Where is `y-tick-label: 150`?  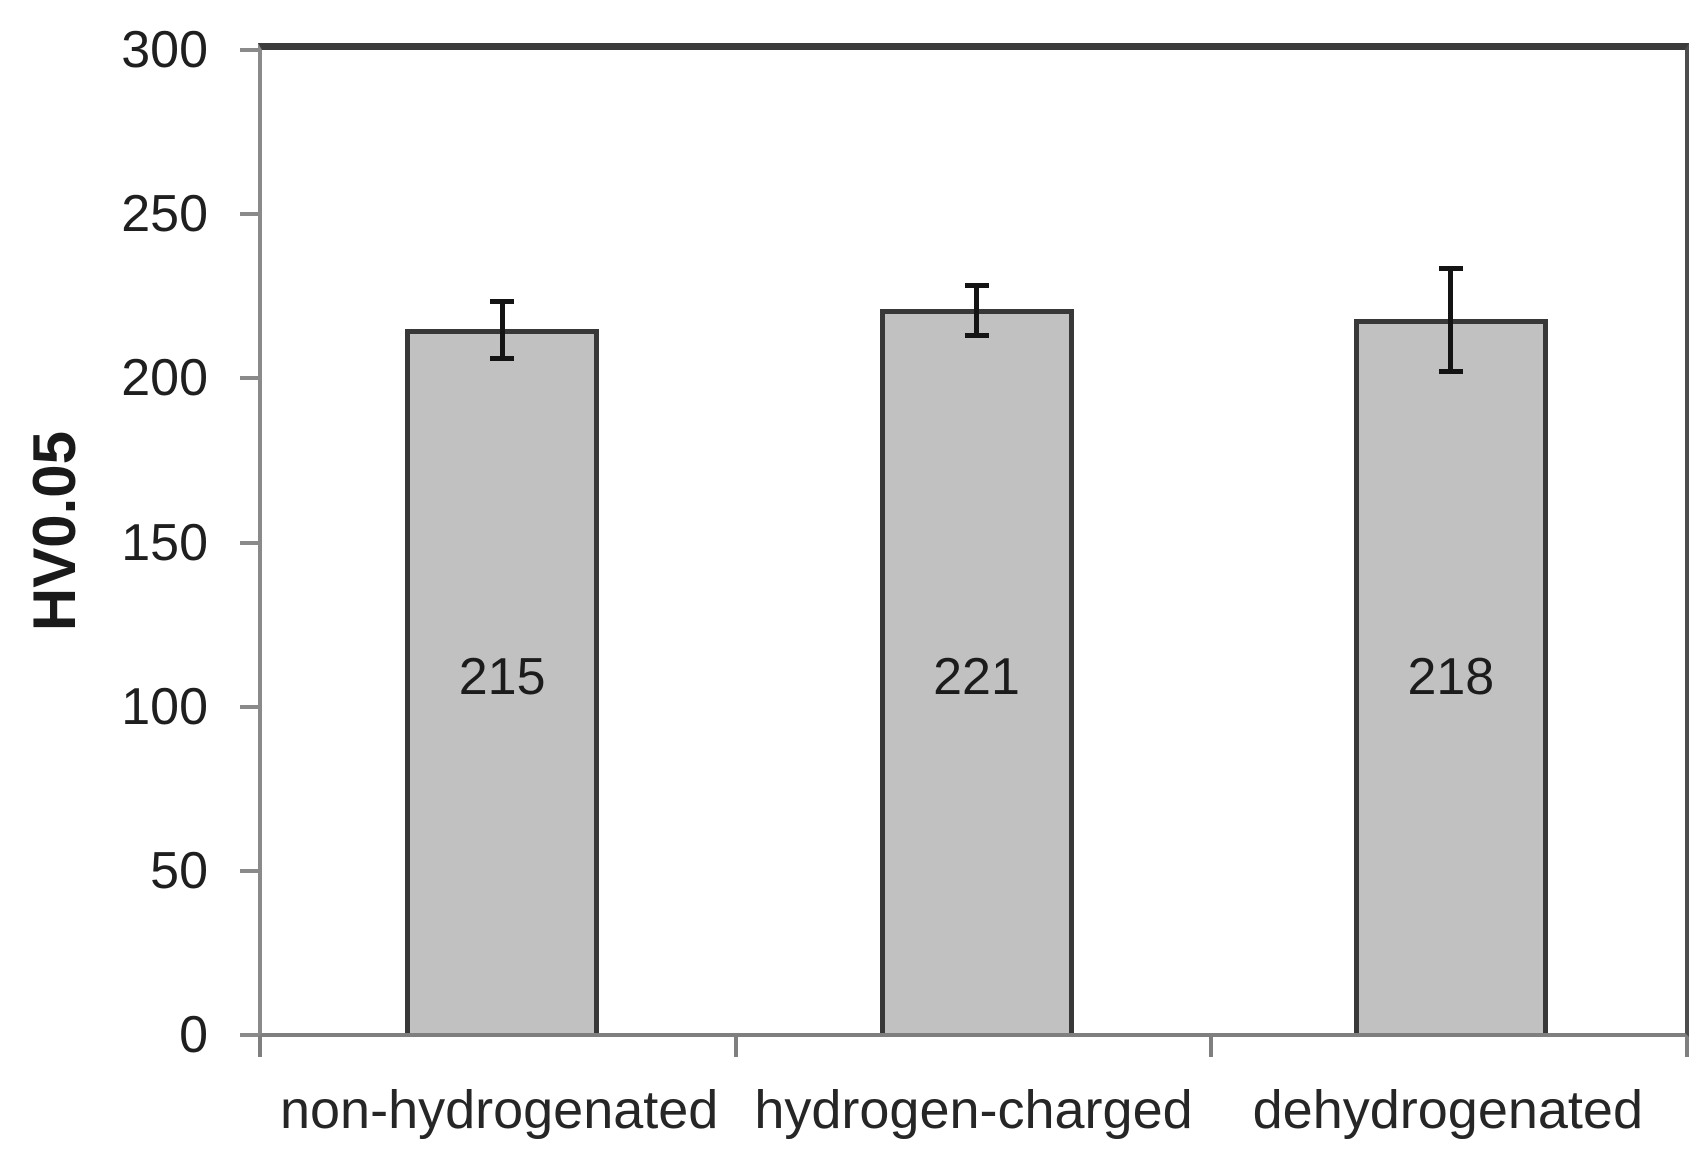 y-tick-label: 150 is located at coordinates (164, 542).